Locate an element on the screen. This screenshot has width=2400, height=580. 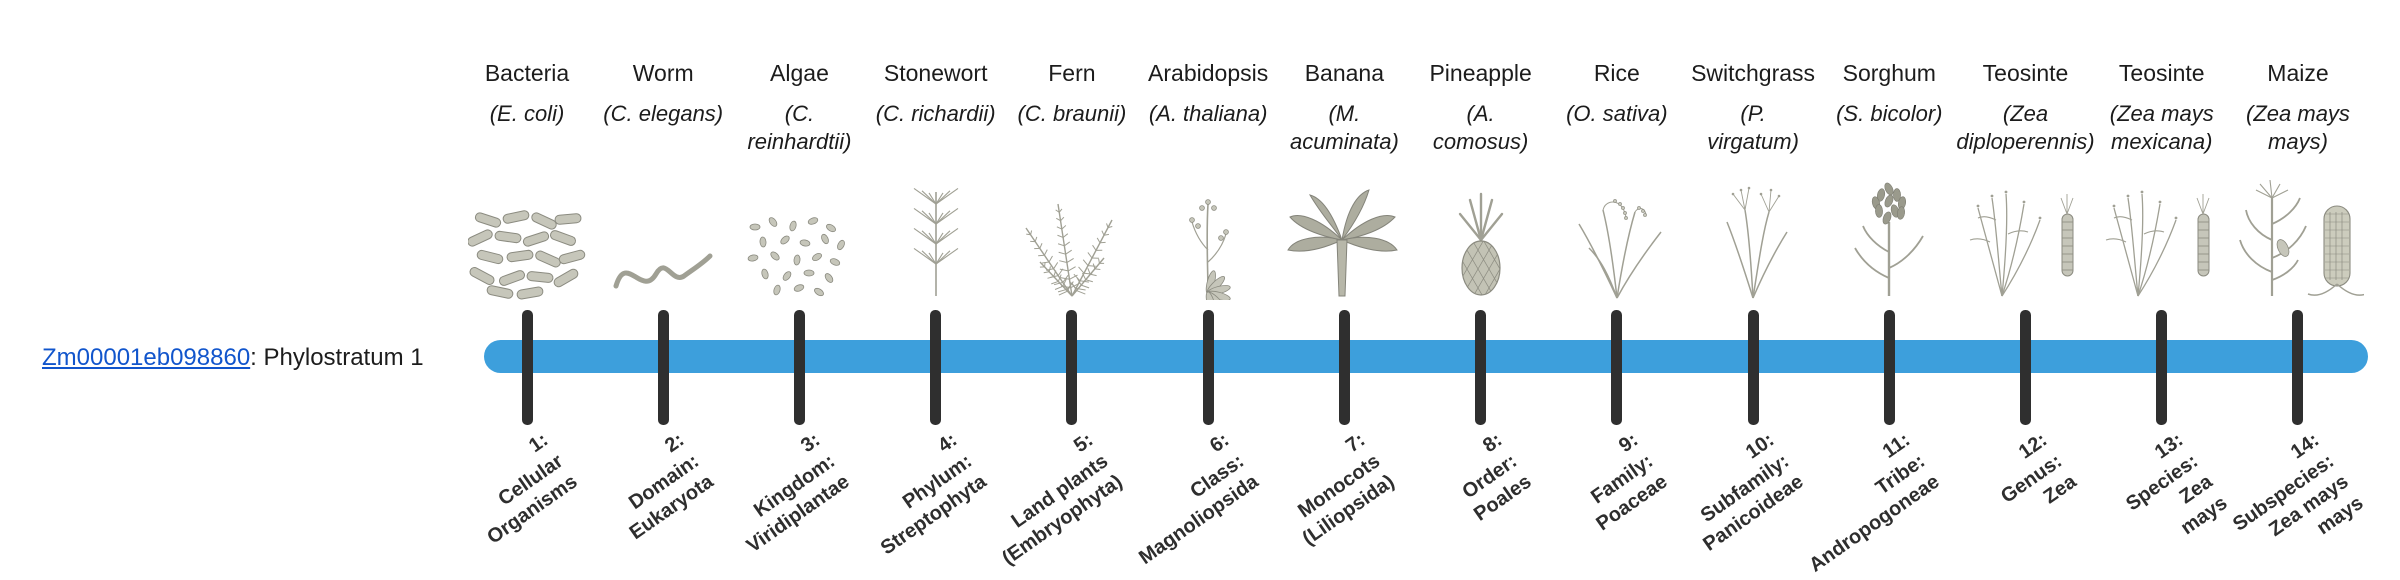
organism-column: Stonewort (C. richardii) is located at coordinates (936, 178).